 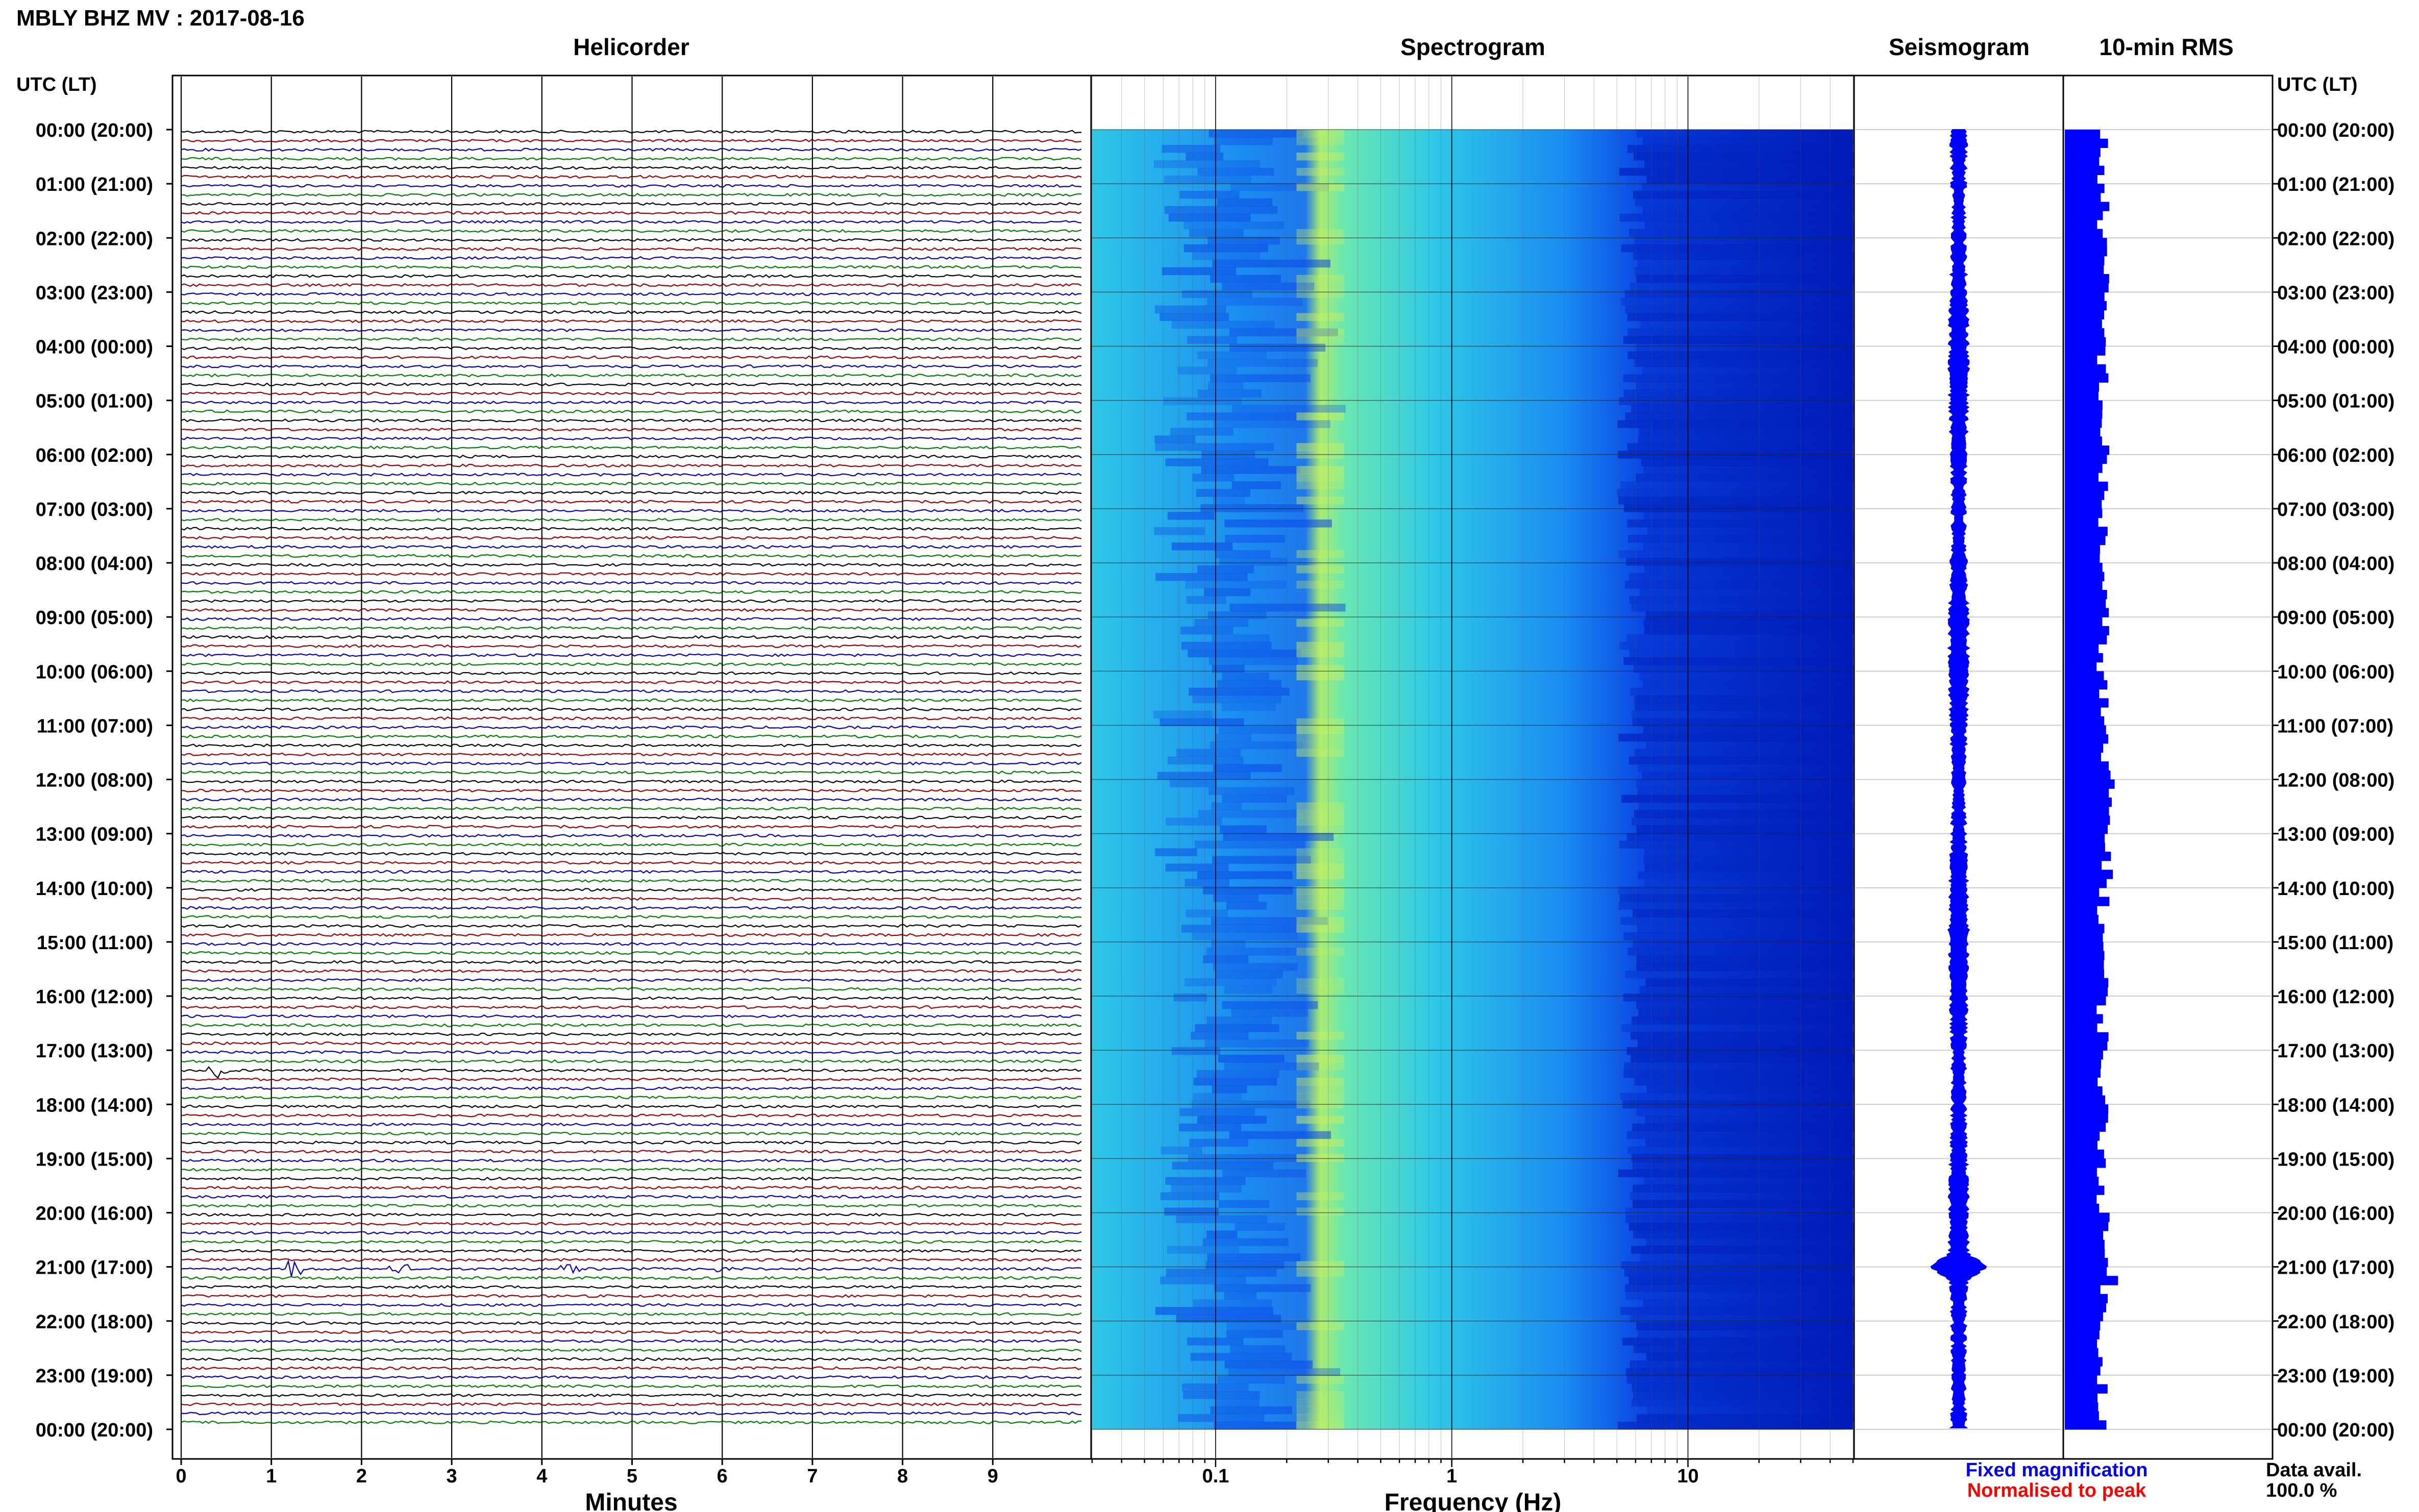 I want to click on time-tick-label-right: 15:00 (11:00), so click(x=2335, y=943).